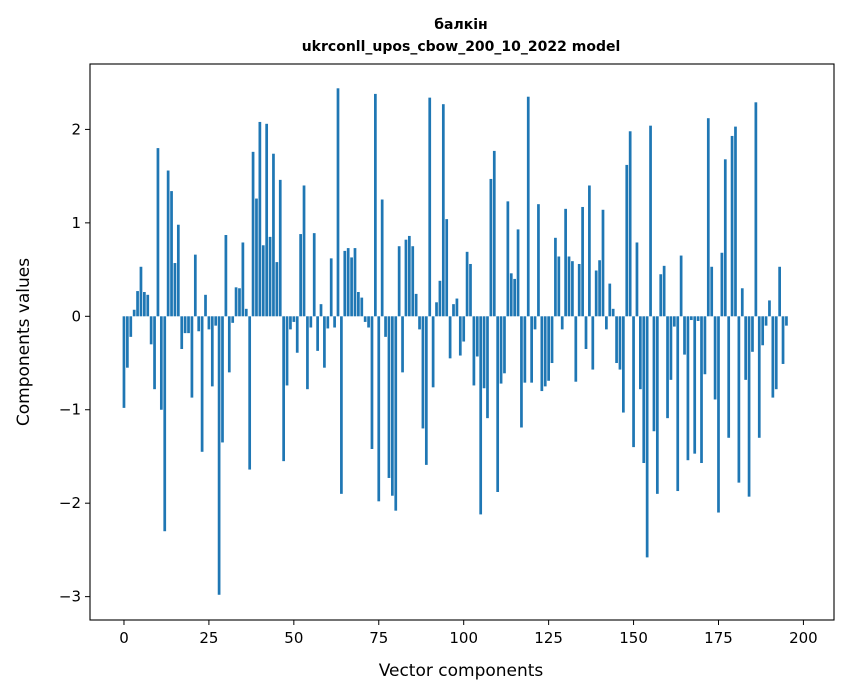  I want to click on x-axis-ticks: 0 25 50 75 100 125 150 175 200, so click(468, 633).